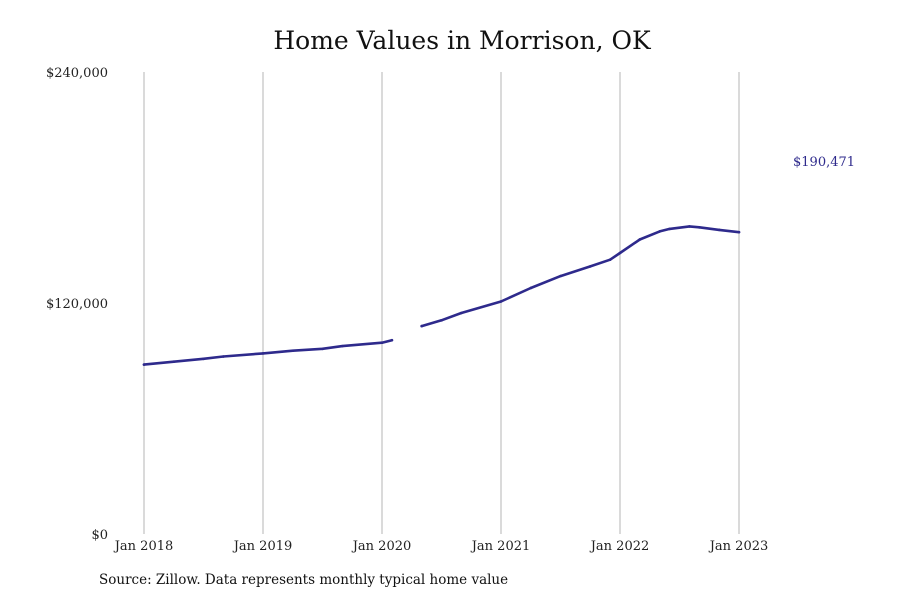  What do you see at coordinates (619, 546) in the screenshot?
I see `x-tick-label-4: Jan 2022` at bounding box center [619, 546].